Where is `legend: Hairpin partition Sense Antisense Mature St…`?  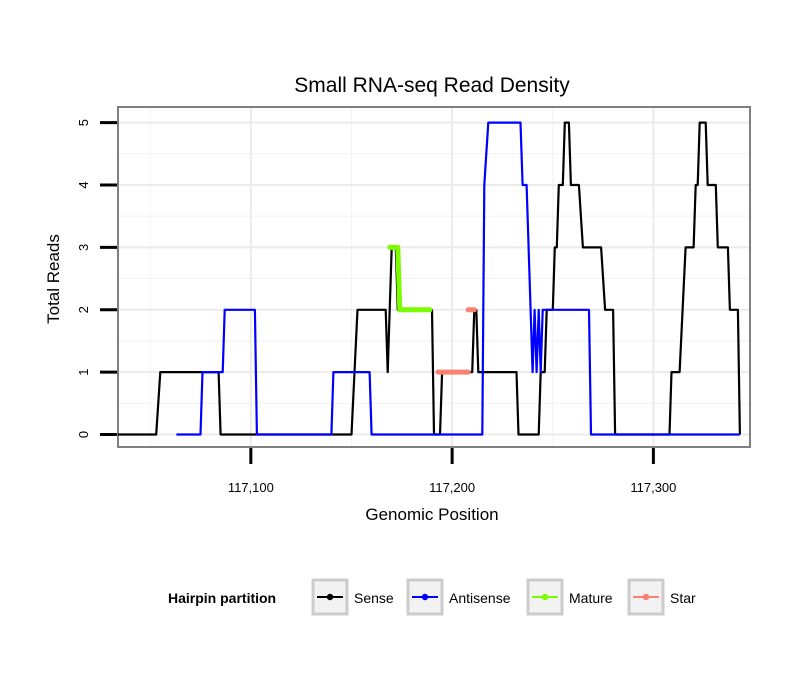
legend: Hairpin partition Sense Antisense Mature St… is located at coordinates (432, 597).